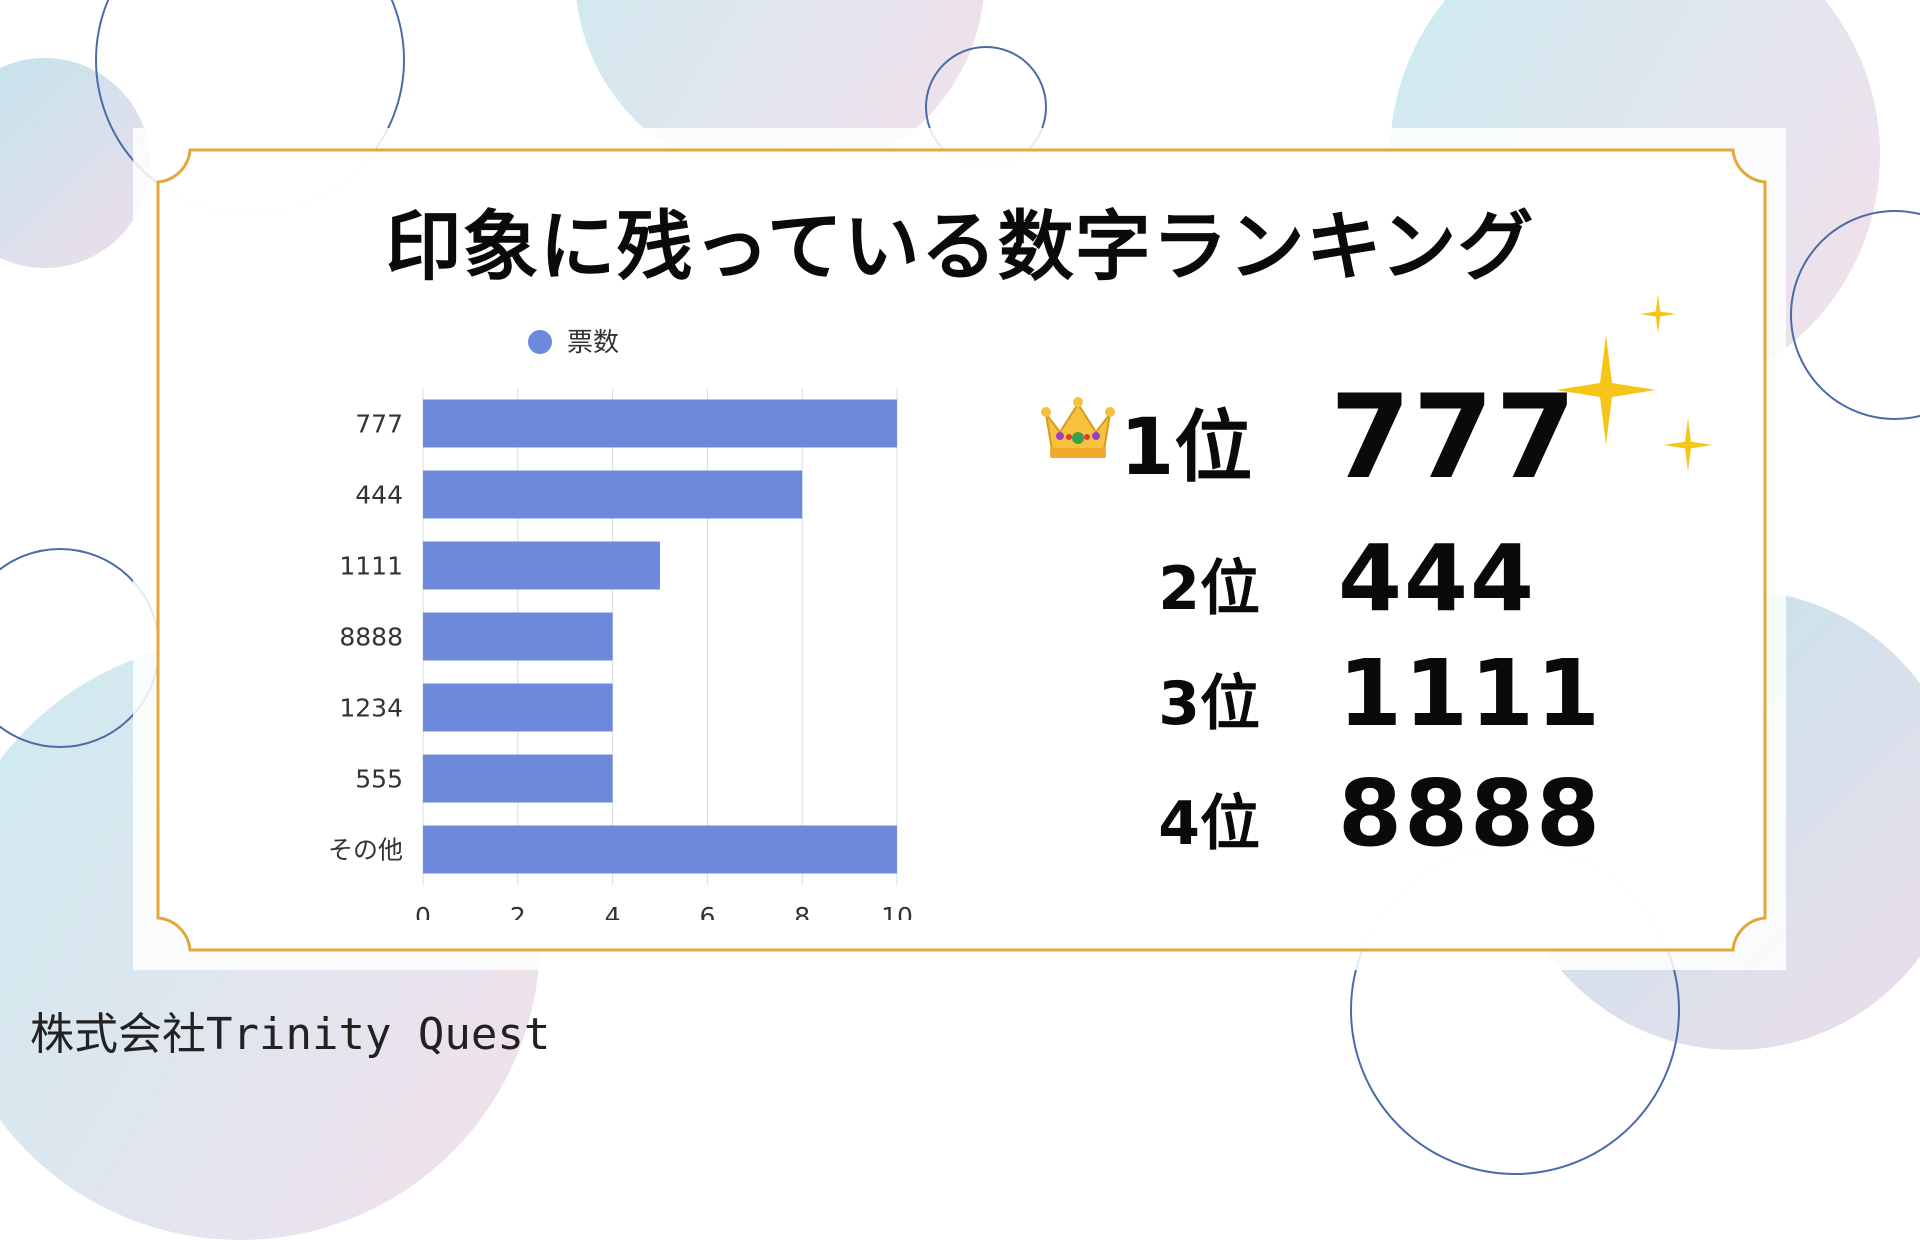  Describe the element at coordinates (371, 637) in the screenshot. I see `category-label: 8888` at that location.